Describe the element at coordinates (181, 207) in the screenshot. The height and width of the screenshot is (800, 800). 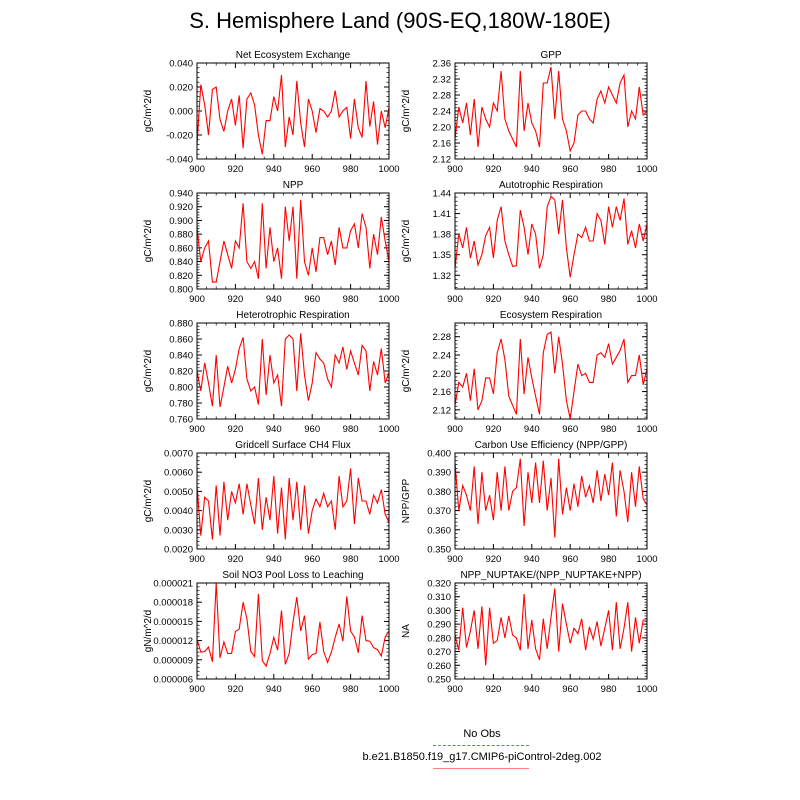
I see `y-tick-label: 0.920` at that location.